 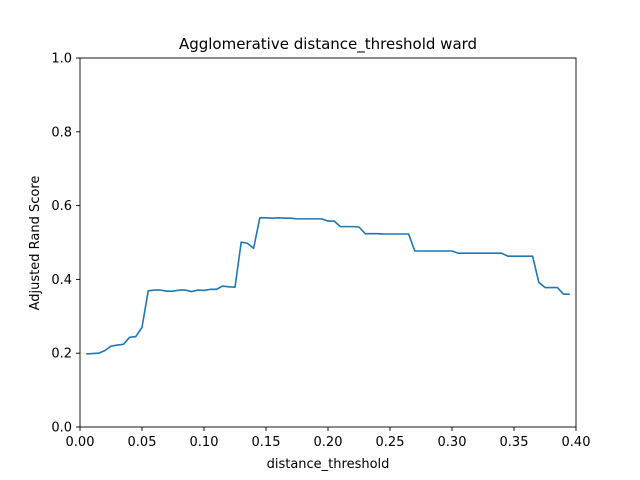 I want to click on x-tick-label: 0.15, so click(x=266, y=442).